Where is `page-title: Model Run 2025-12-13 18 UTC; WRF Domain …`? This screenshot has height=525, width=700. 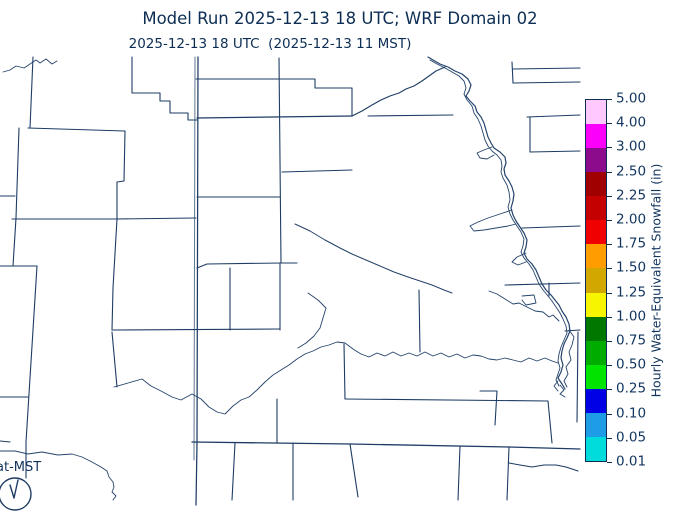 page-title: Model Run 2025-12-13 18 UTC; WRF Domain … is located at coordinates (340, 18).